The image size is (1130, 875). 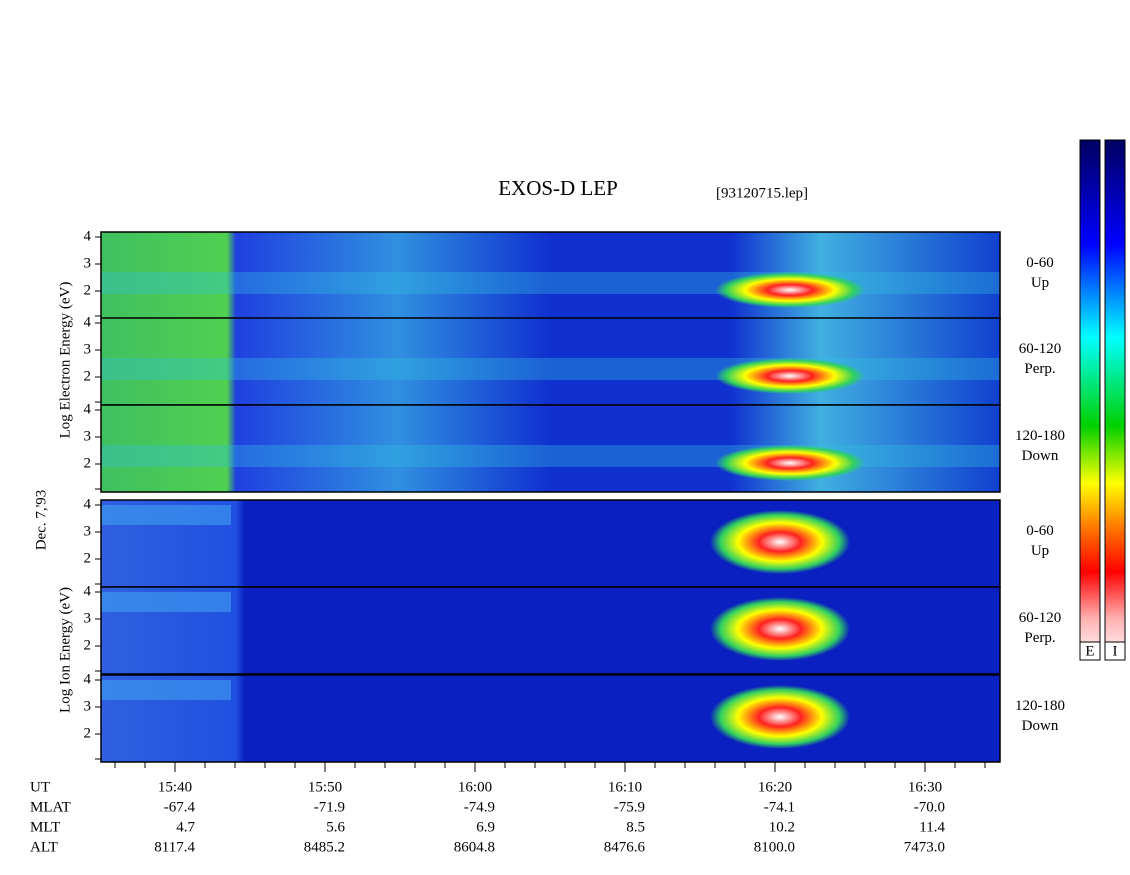 What do you see at coordinates (65, 650) in the screenshot?
I see `ion-axis-label: Log Ion Energy (eV)` at bounding box center [65, 650].